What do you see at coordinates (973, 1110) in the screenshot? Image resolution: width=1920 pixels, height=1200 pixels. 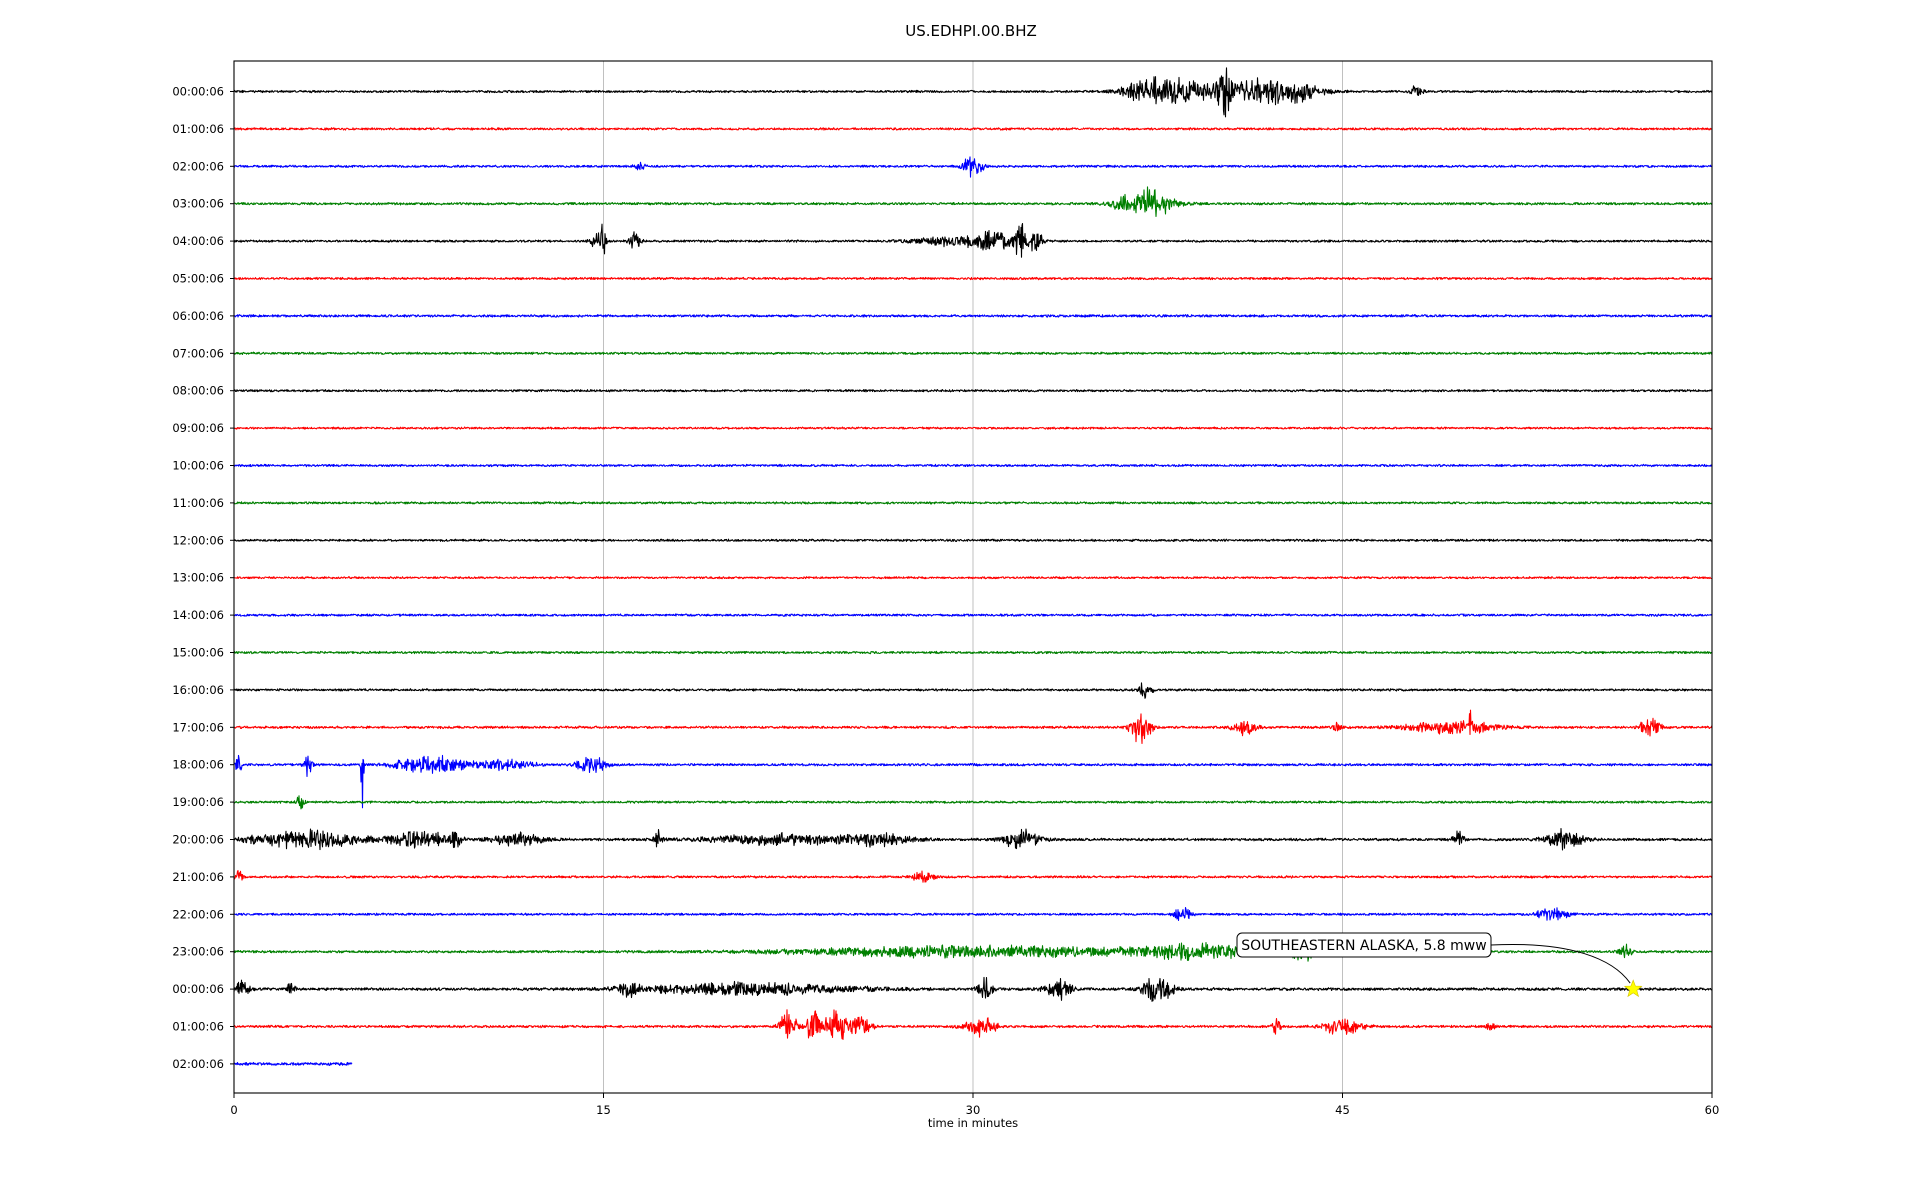 I see `x-tick-label: 30` at bounding box center [973, 1110].